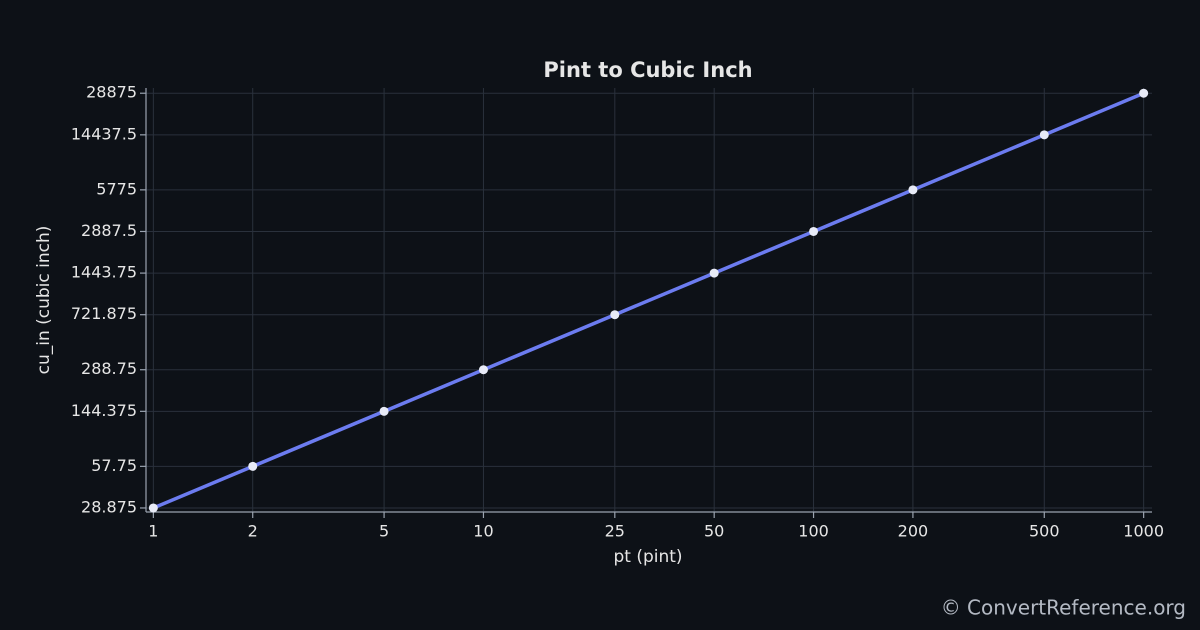 The image size is (1200, 630). I want to click on y-tick-label: 57.75, so click(114, 465).